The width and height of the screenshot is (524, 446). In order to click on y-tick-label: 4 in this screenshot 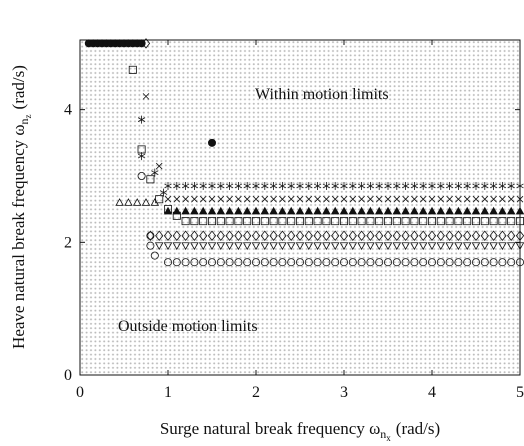, I will do `click(68, 110)`.